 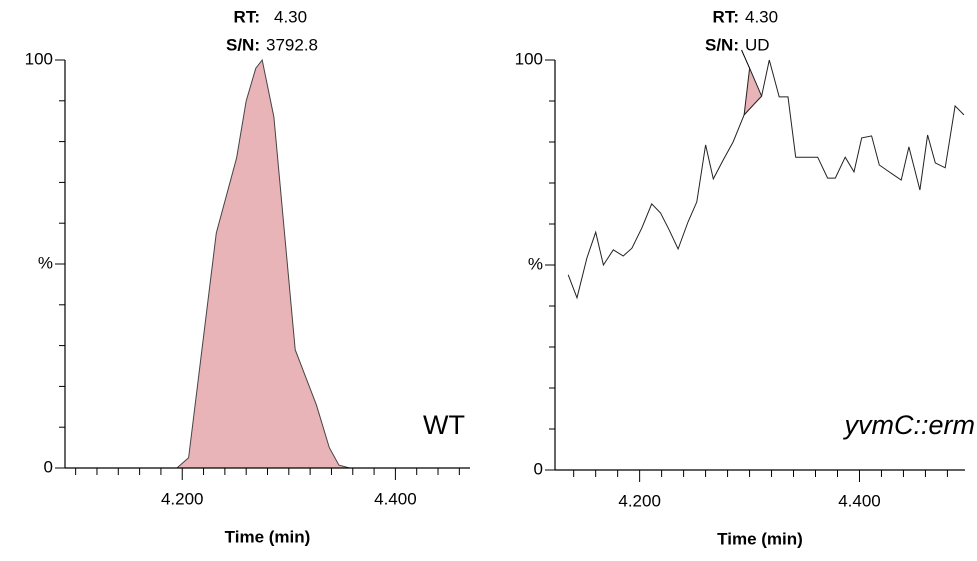 What do you see at coordinates (292, 44) in the screenshot?
I see `sn-value: 3792.8` at bounding box center [292, 44].